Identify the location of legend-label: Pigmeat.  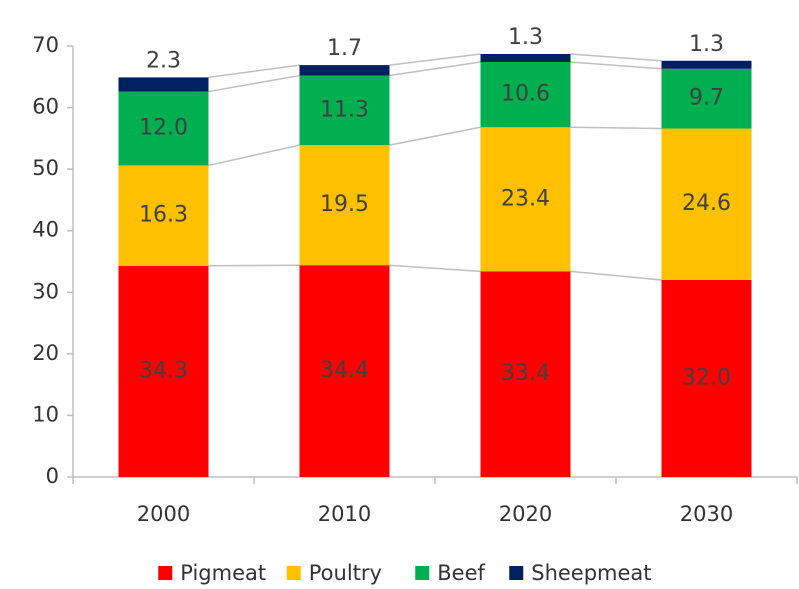
(223, 573).